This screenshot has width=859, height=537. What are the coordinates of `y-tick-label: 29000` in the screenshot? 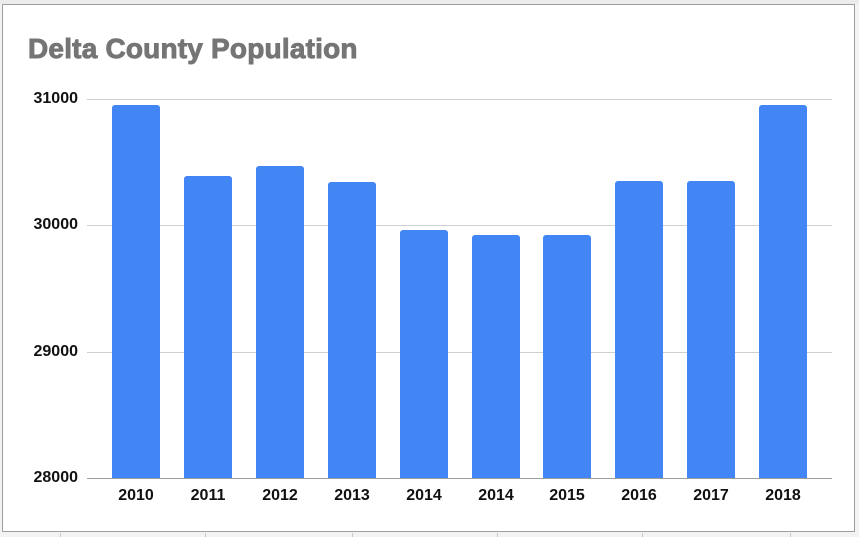 It's located at (56, 351).